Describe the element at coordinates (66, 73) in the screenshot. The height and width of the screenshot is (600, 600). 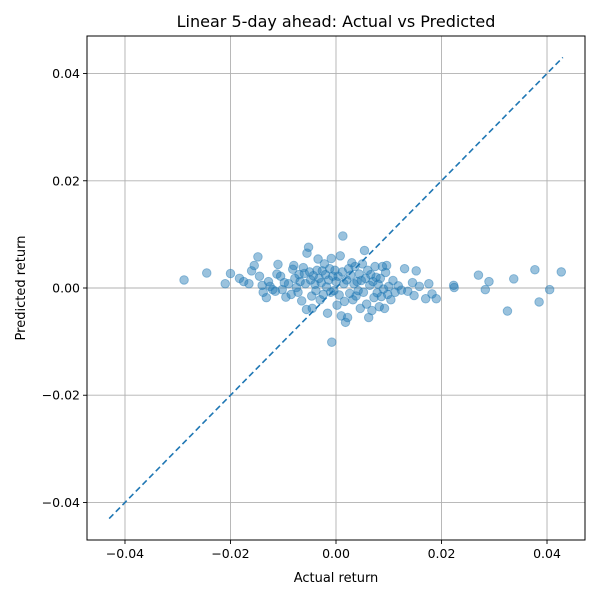
I see `y-tick-label: 0.04` at that location.